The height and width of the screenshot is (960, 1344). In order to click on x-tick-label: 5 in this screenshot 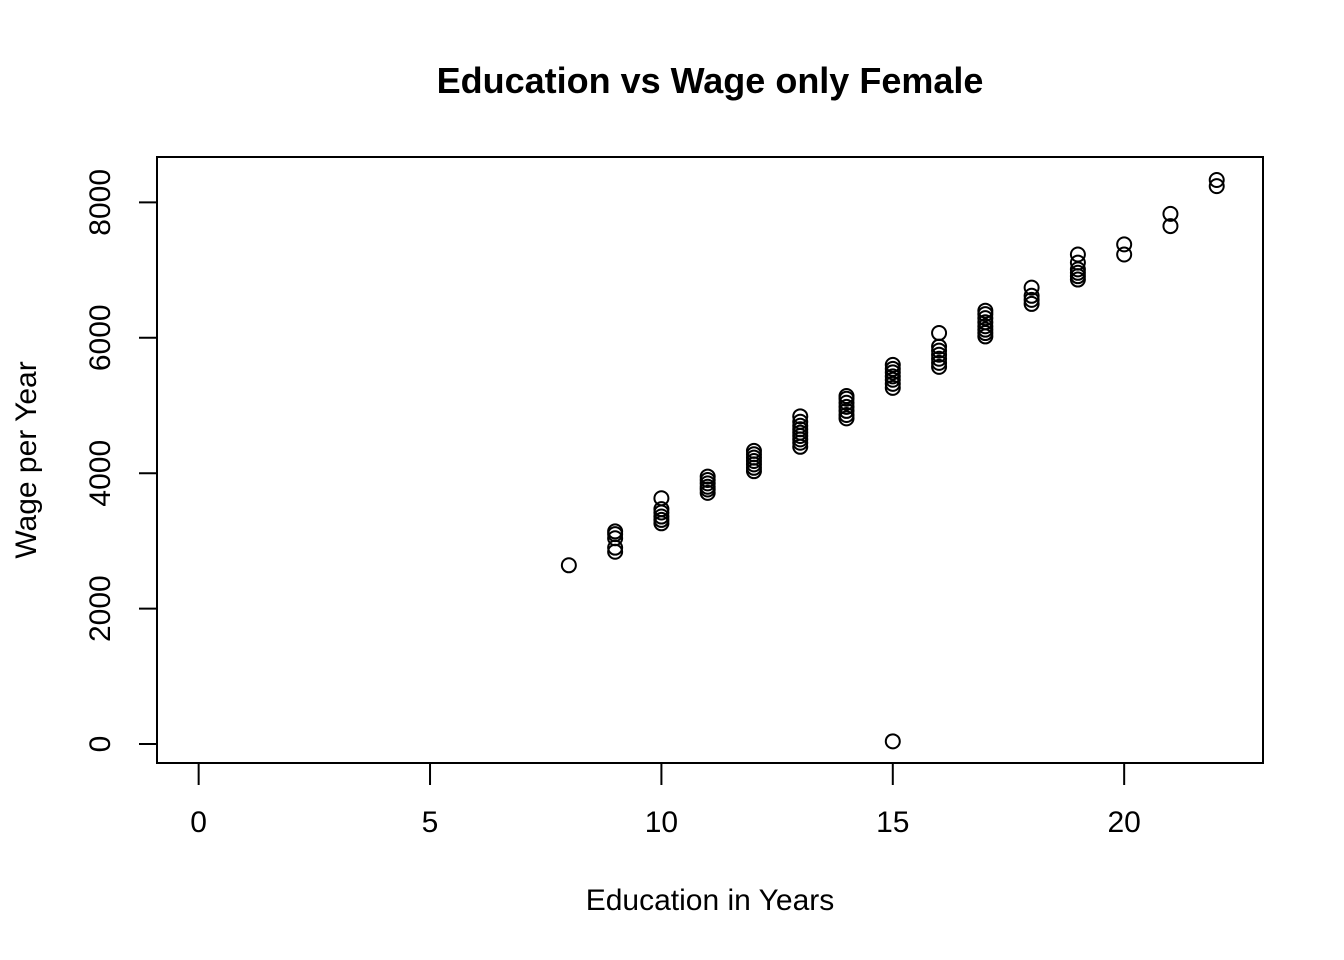, I will do `click(430, 822)`.